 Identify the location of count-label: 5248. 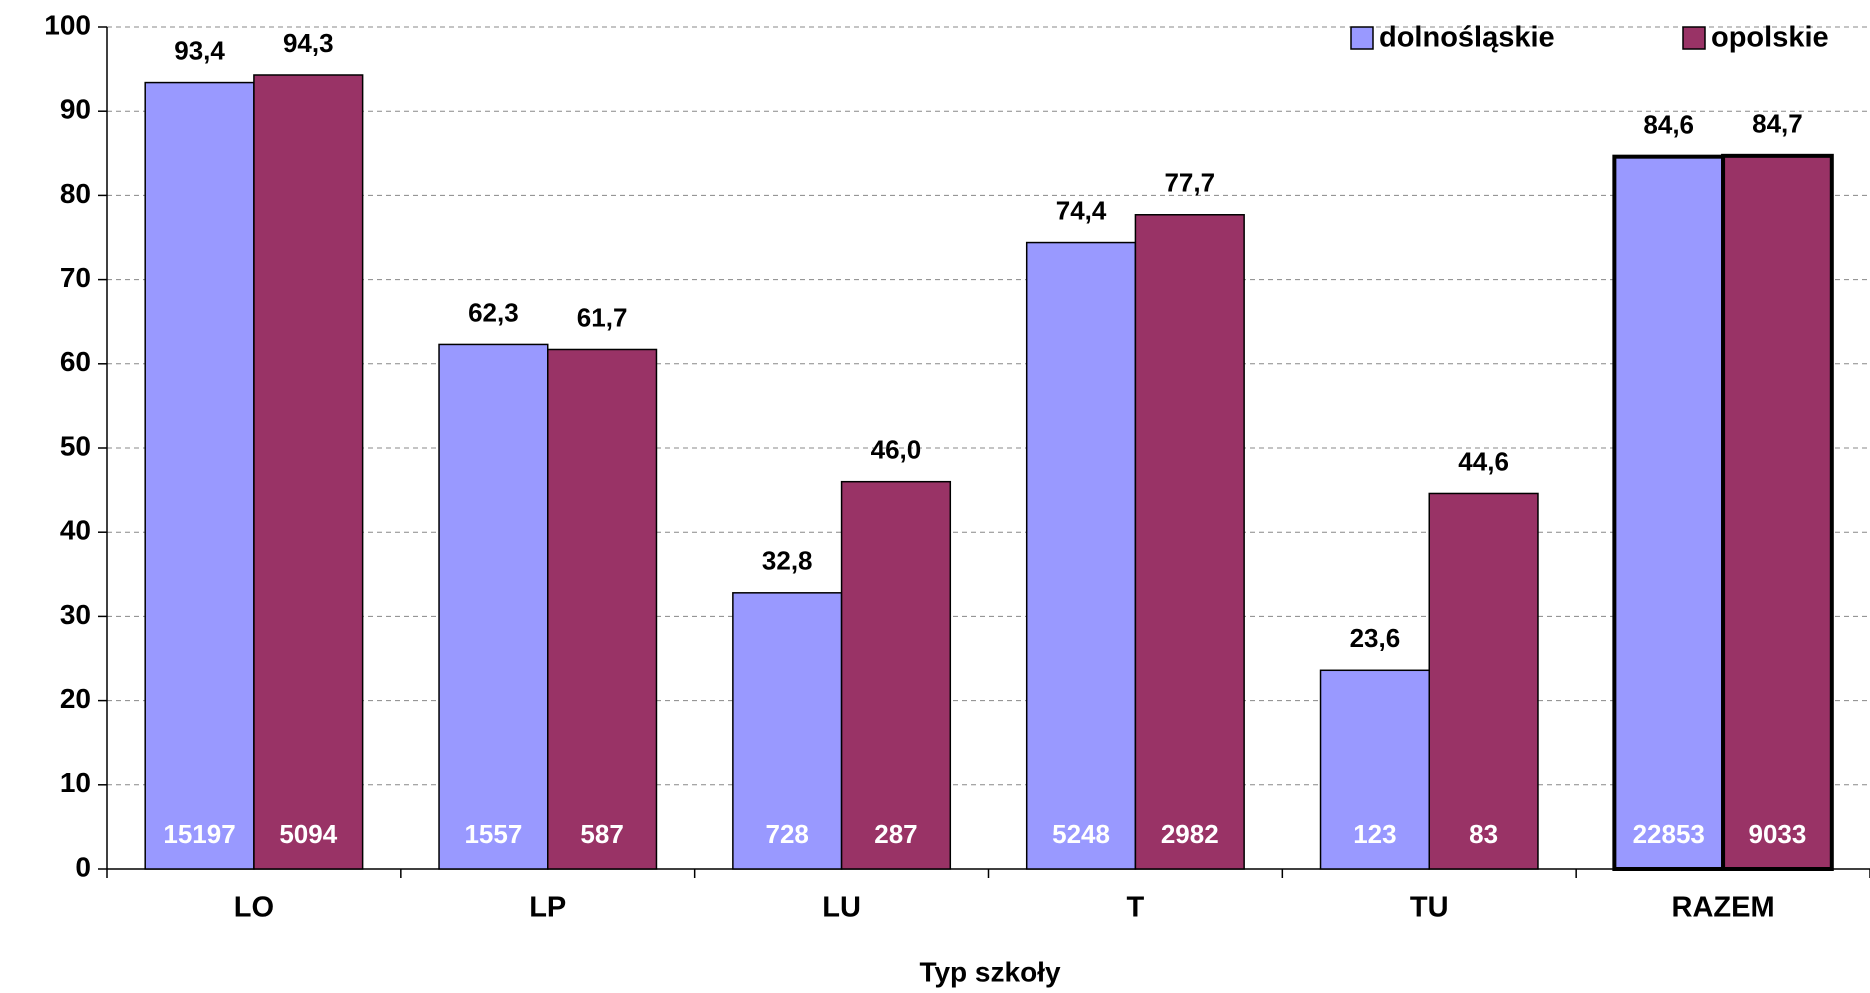
(1081, 834).